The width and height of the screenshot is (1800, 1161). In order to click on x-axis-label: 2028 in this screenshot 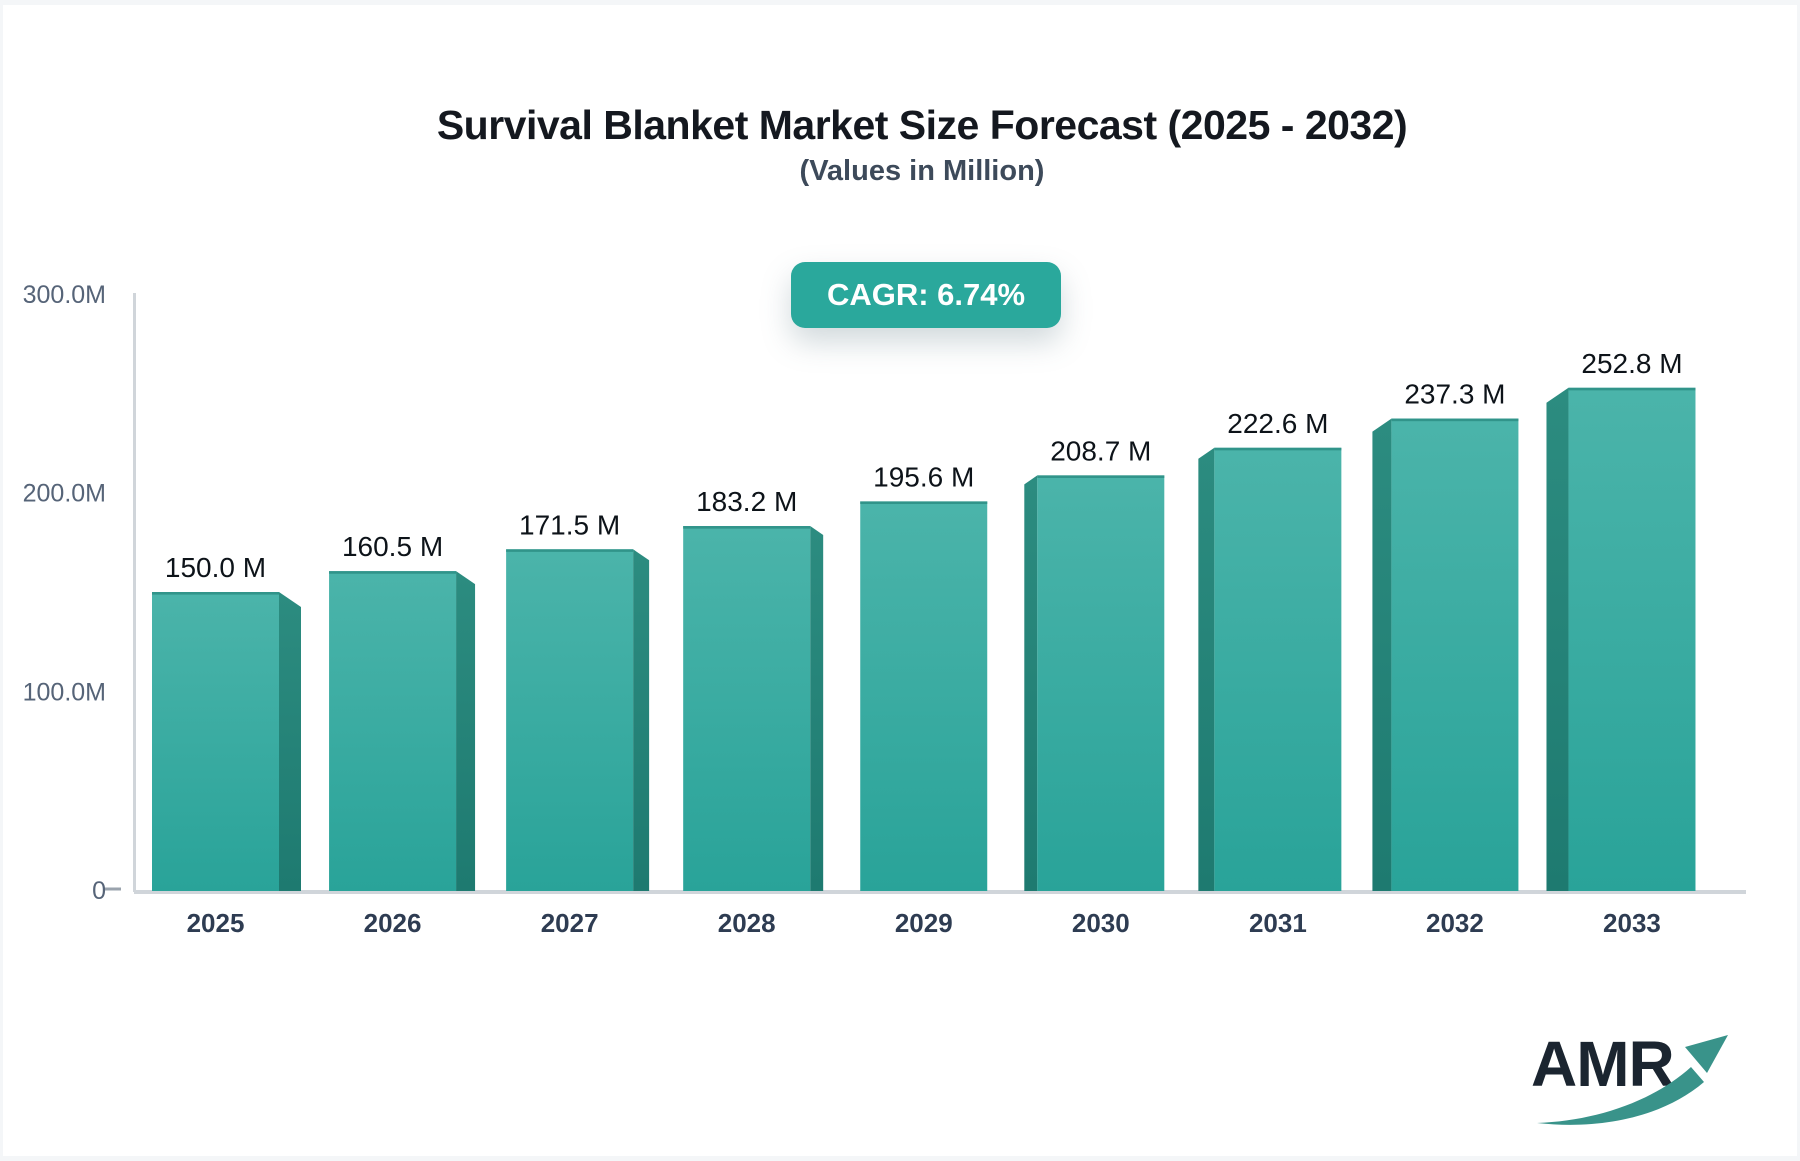, I will do `click(747, 923)`.